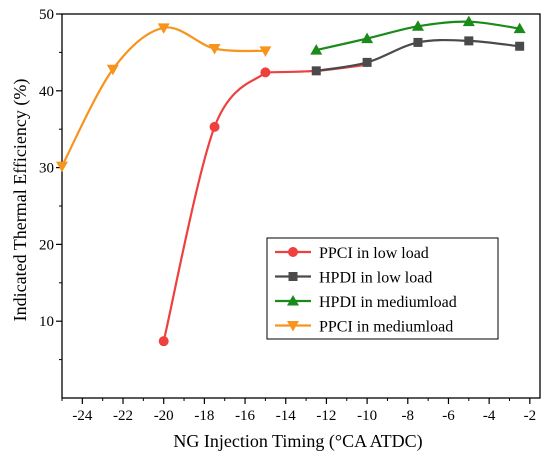 This screenshot has height=460, width=550. What do you see at coordinates (367, 416) in the screenshot?
I see `x-tick-label: -10` at bounding box center [367, 416].